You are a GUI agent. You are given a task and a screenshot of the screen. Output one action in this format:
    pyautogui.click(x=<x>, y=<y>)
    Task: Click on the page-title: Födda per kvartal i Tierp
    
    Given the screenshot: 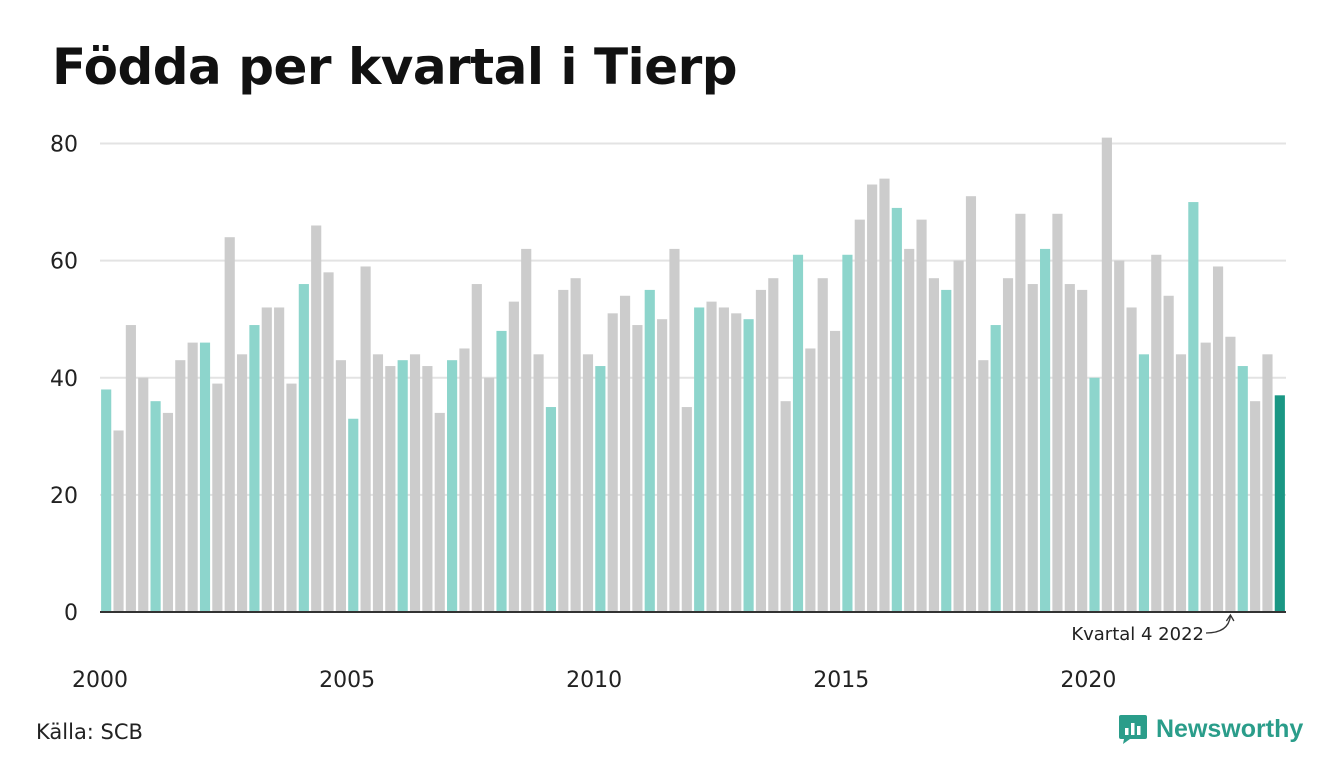 What is the action you would take?
    pyautogui.click(x=395, y=67)
    